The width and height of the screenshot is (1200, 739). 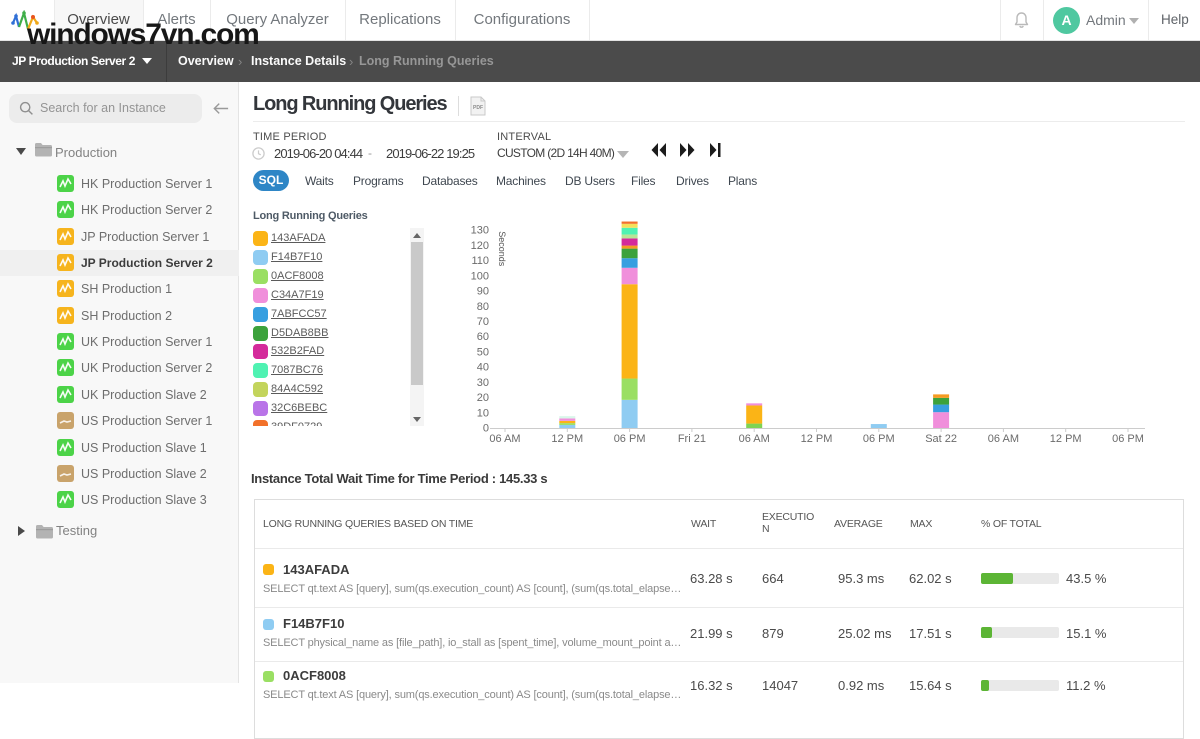 I want to click on svg-text: 50, so click(x=483, y=352).